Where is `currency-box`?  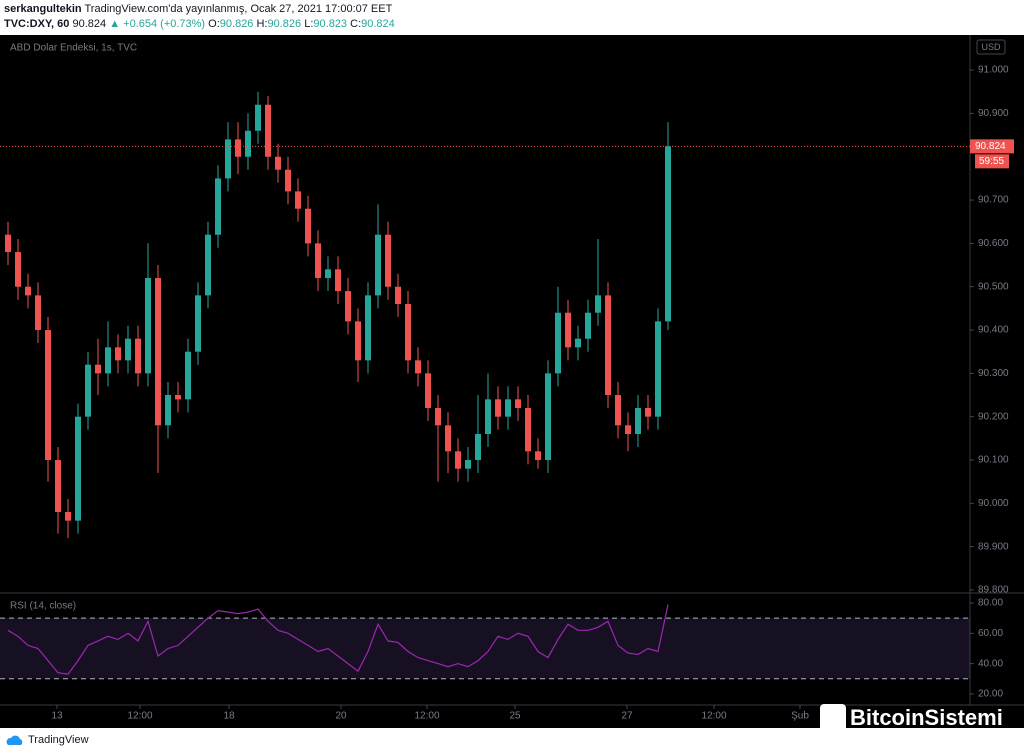 currency-box is located at coordinates (991, 47).